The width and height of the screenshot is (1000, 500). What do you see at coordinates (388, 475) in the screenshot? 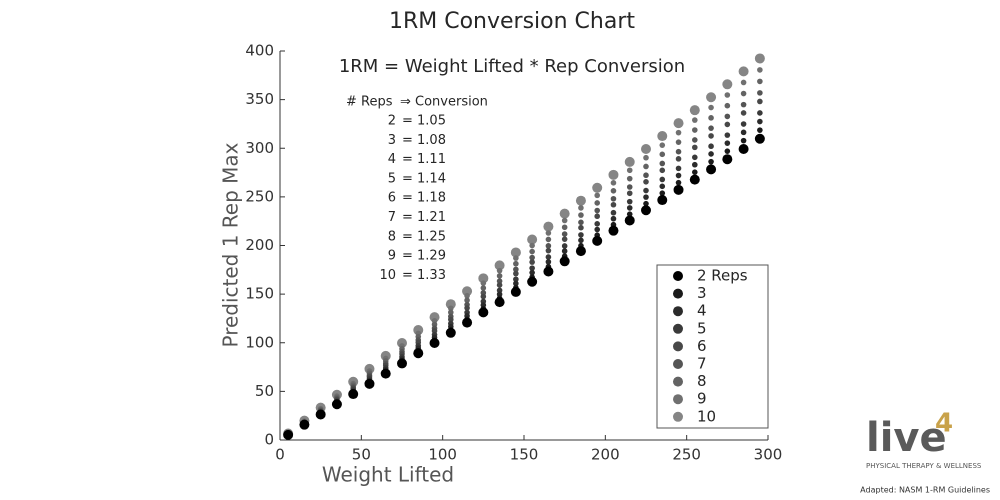
I see `x-axis-label: Weight Lifted` at bounding box center [388, 475].